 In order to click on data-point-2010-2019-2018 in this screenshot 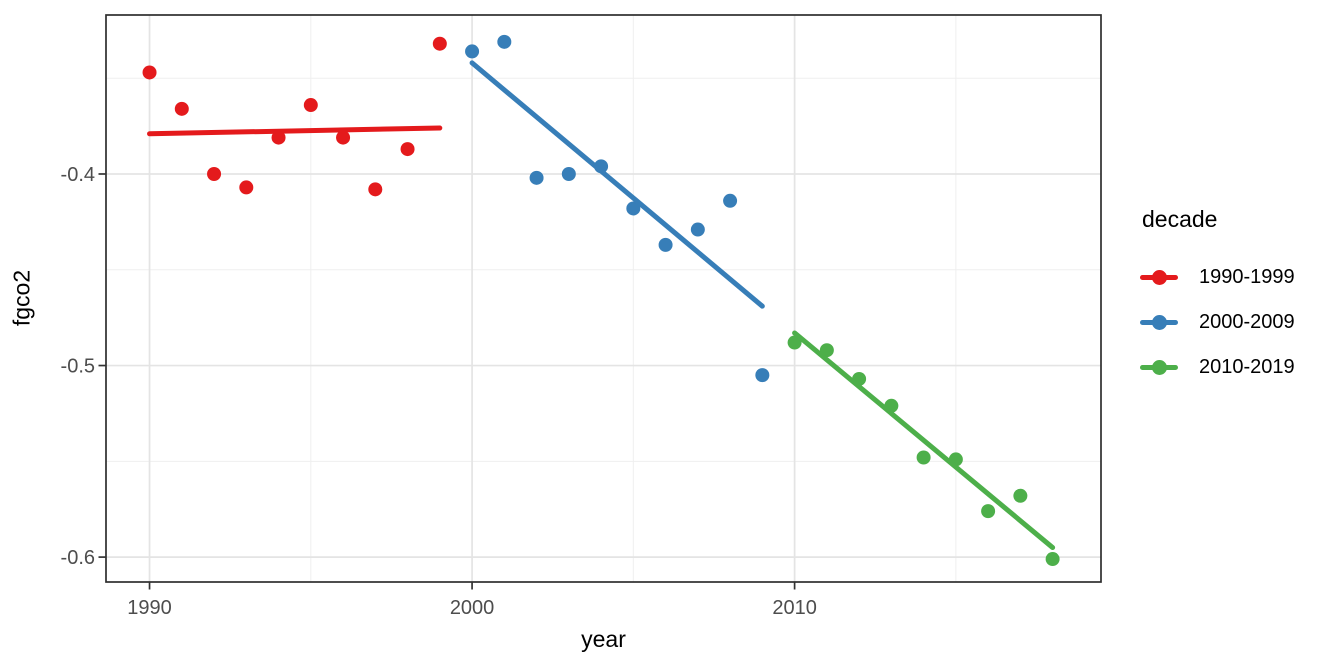, I will do `click(1052, 559)`.